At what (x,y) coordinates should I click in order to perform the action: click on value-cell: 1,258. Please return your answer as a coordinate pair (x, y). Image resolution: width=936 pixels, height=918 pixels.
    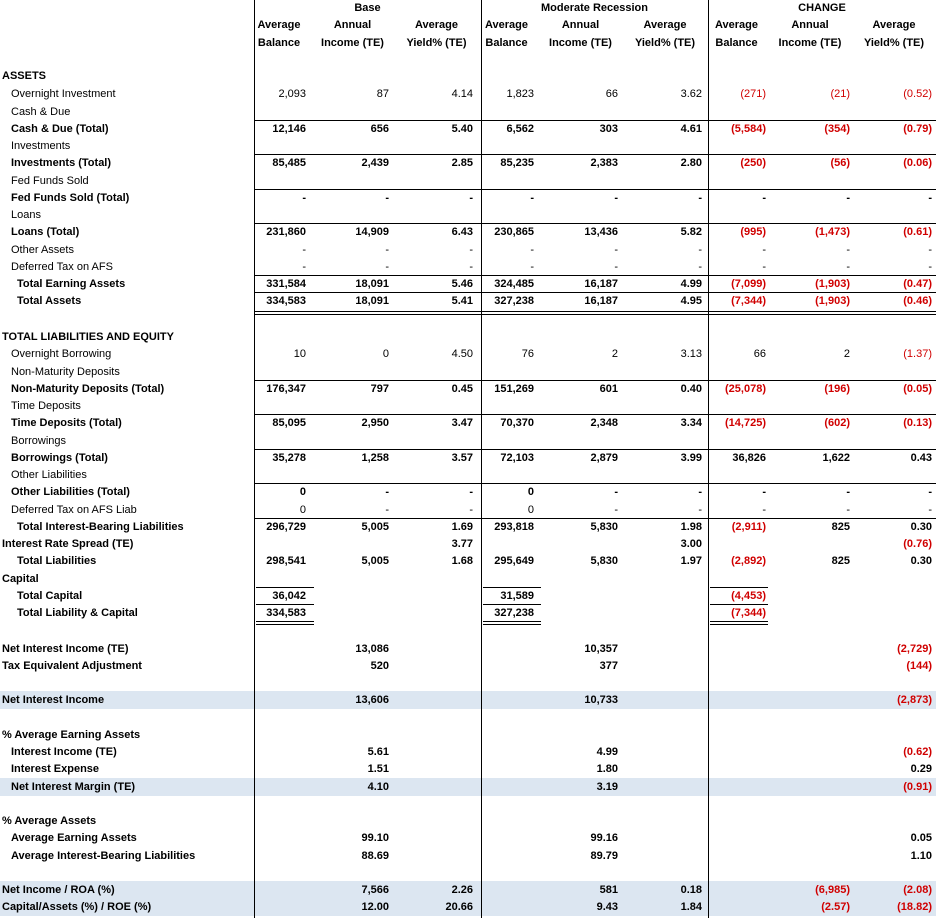
    Looking at the image, I should click on (375, 458).